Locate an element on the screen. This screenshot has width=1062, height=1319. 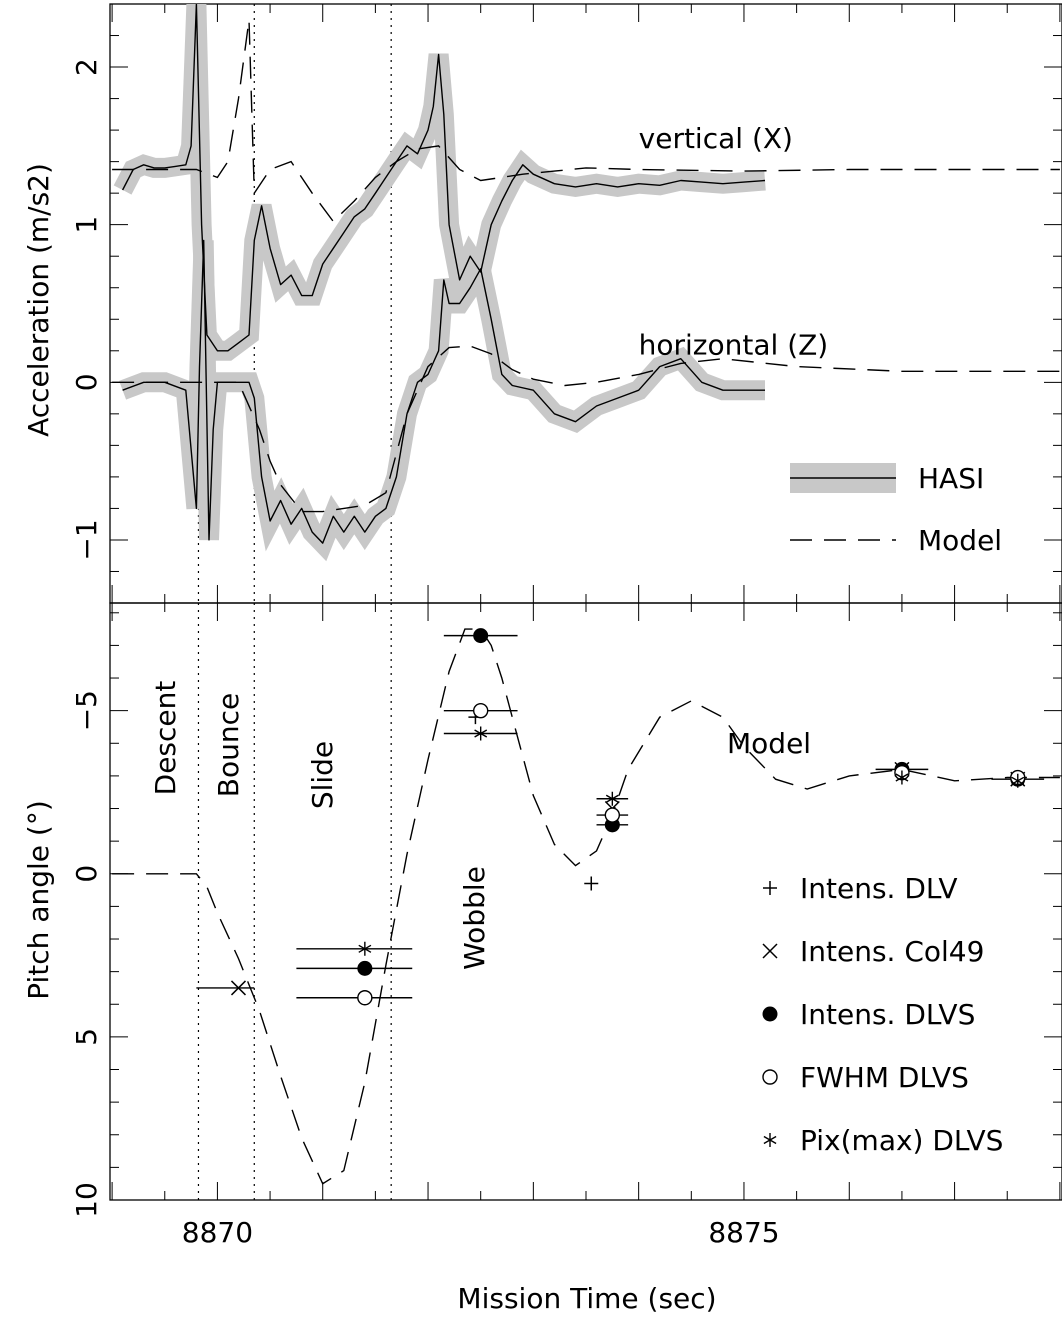
curve-label: horizontal (Z) is located at coordinates (734, 344).